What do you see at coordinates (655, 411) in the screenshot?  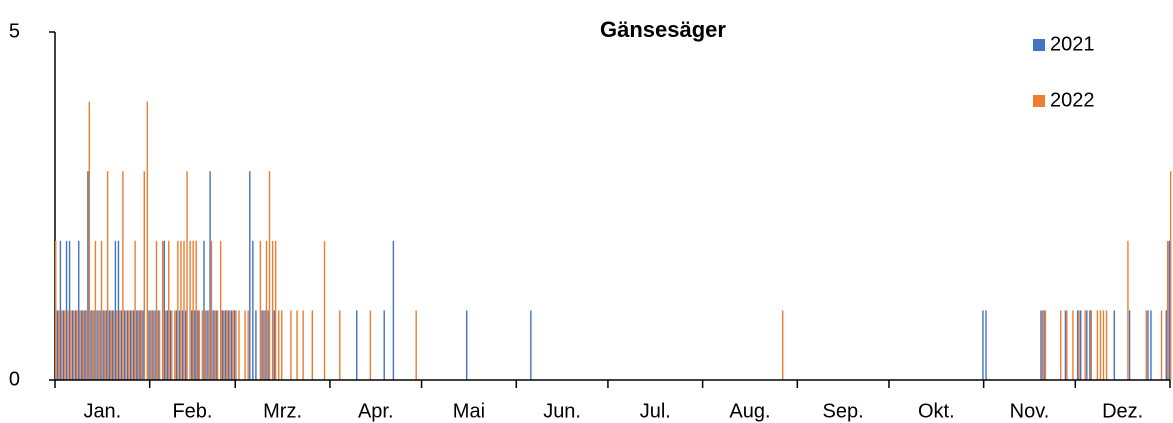 I see `x-tick-label: Jul.` at bounding box center [655, 411].